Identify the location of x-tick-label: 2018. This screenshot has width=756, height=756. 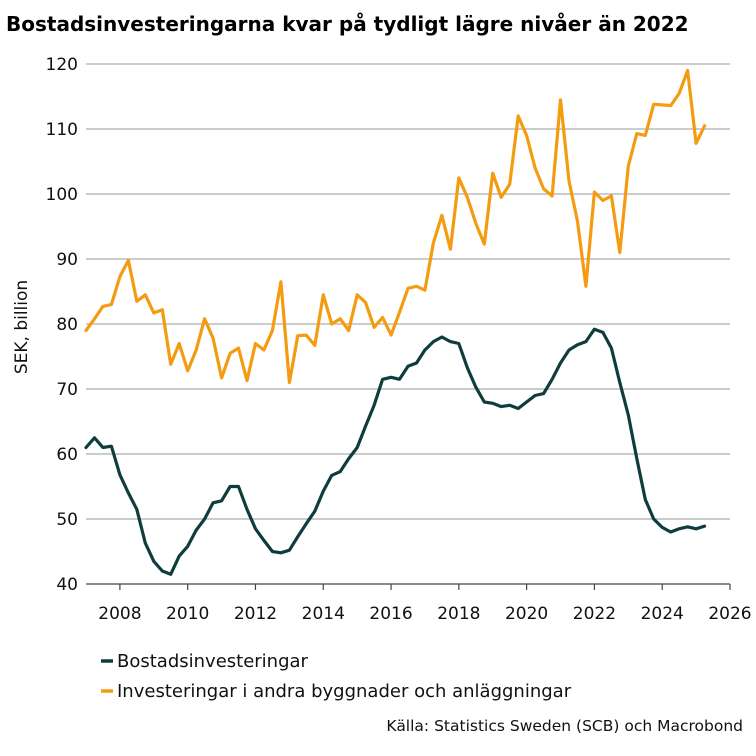
(458, 614).